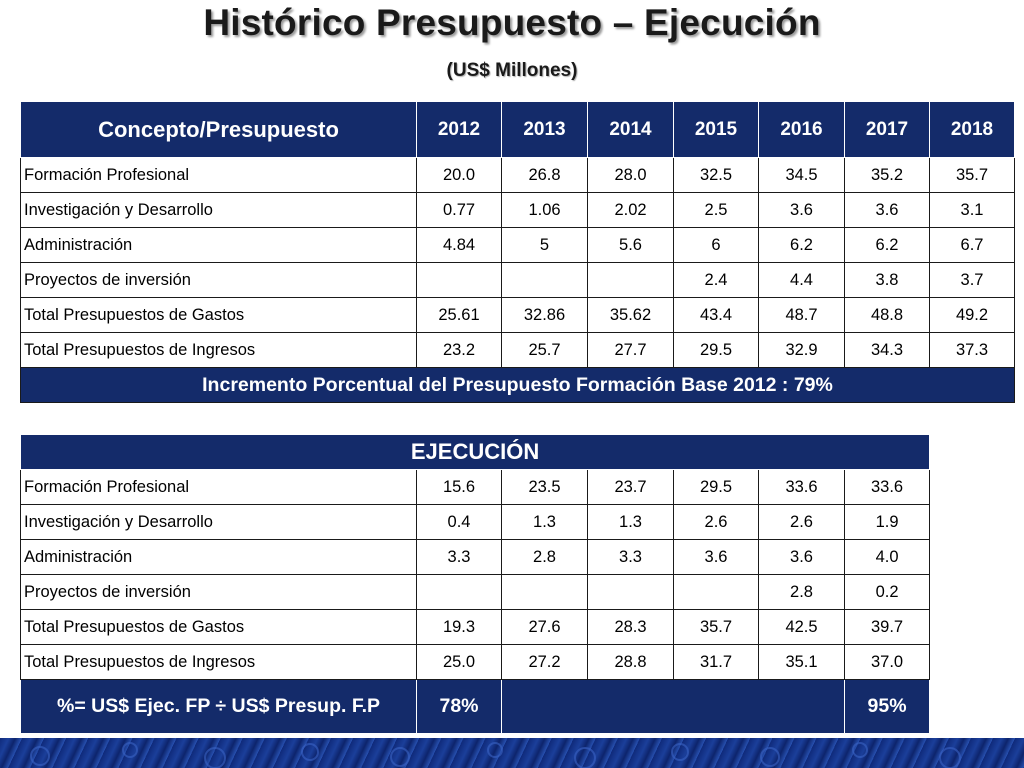 Image resolution: width=1024 pixels, height=768 pixels. I want to click on cell-value: 5.6, so click(630, 245).